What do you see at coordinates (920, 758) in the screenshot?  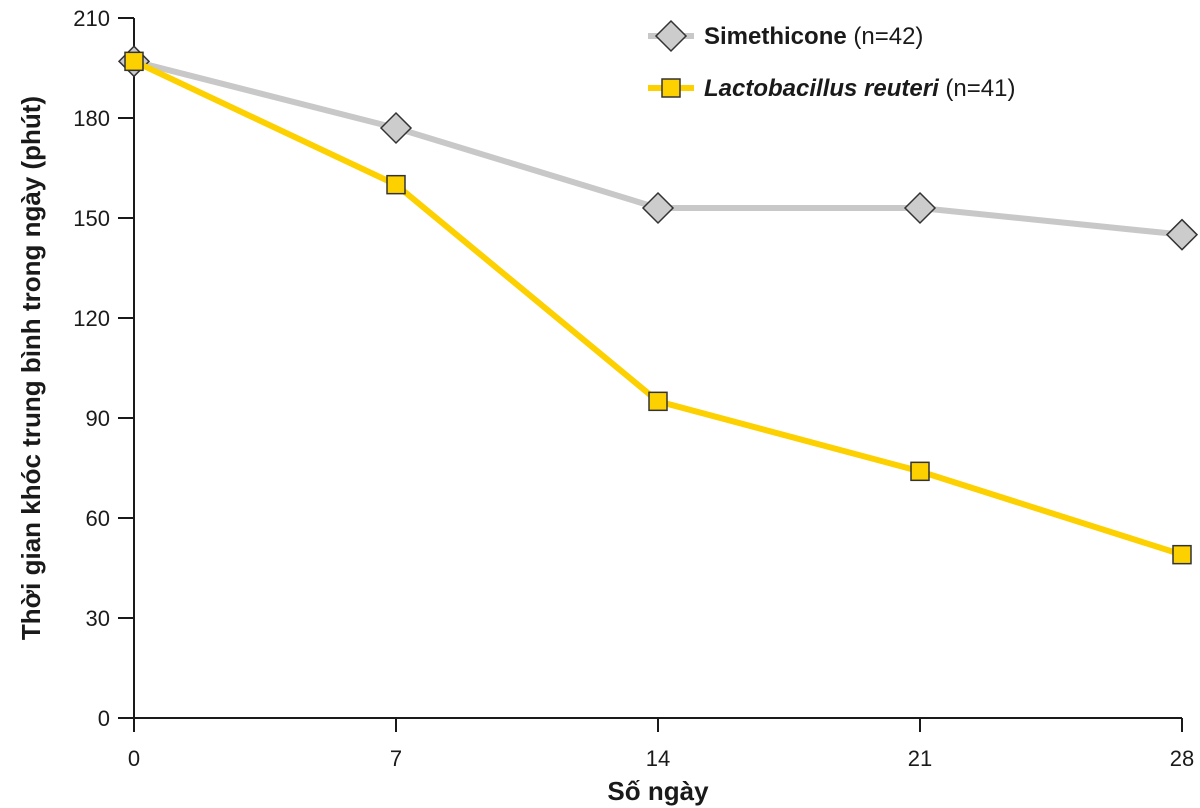 I see `x-tick-label: 21` at bounding box center [920, 758].